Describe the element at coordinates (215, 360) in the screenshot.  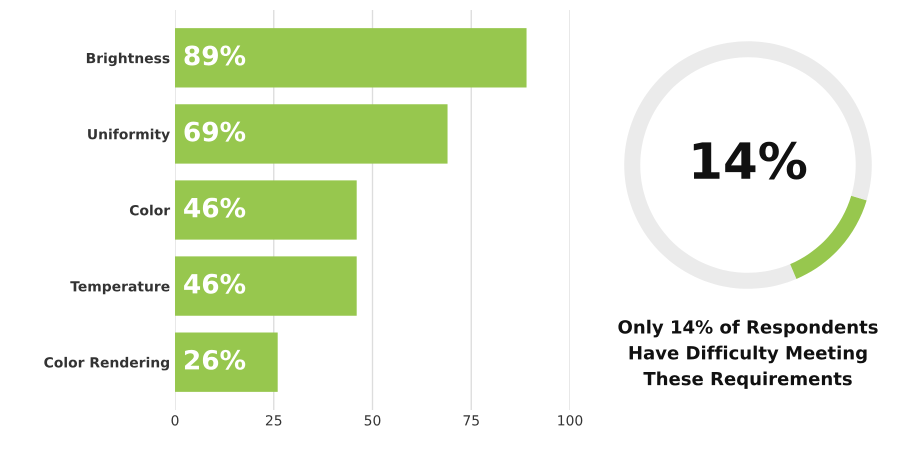
I see `data-label: 26%` at that location.